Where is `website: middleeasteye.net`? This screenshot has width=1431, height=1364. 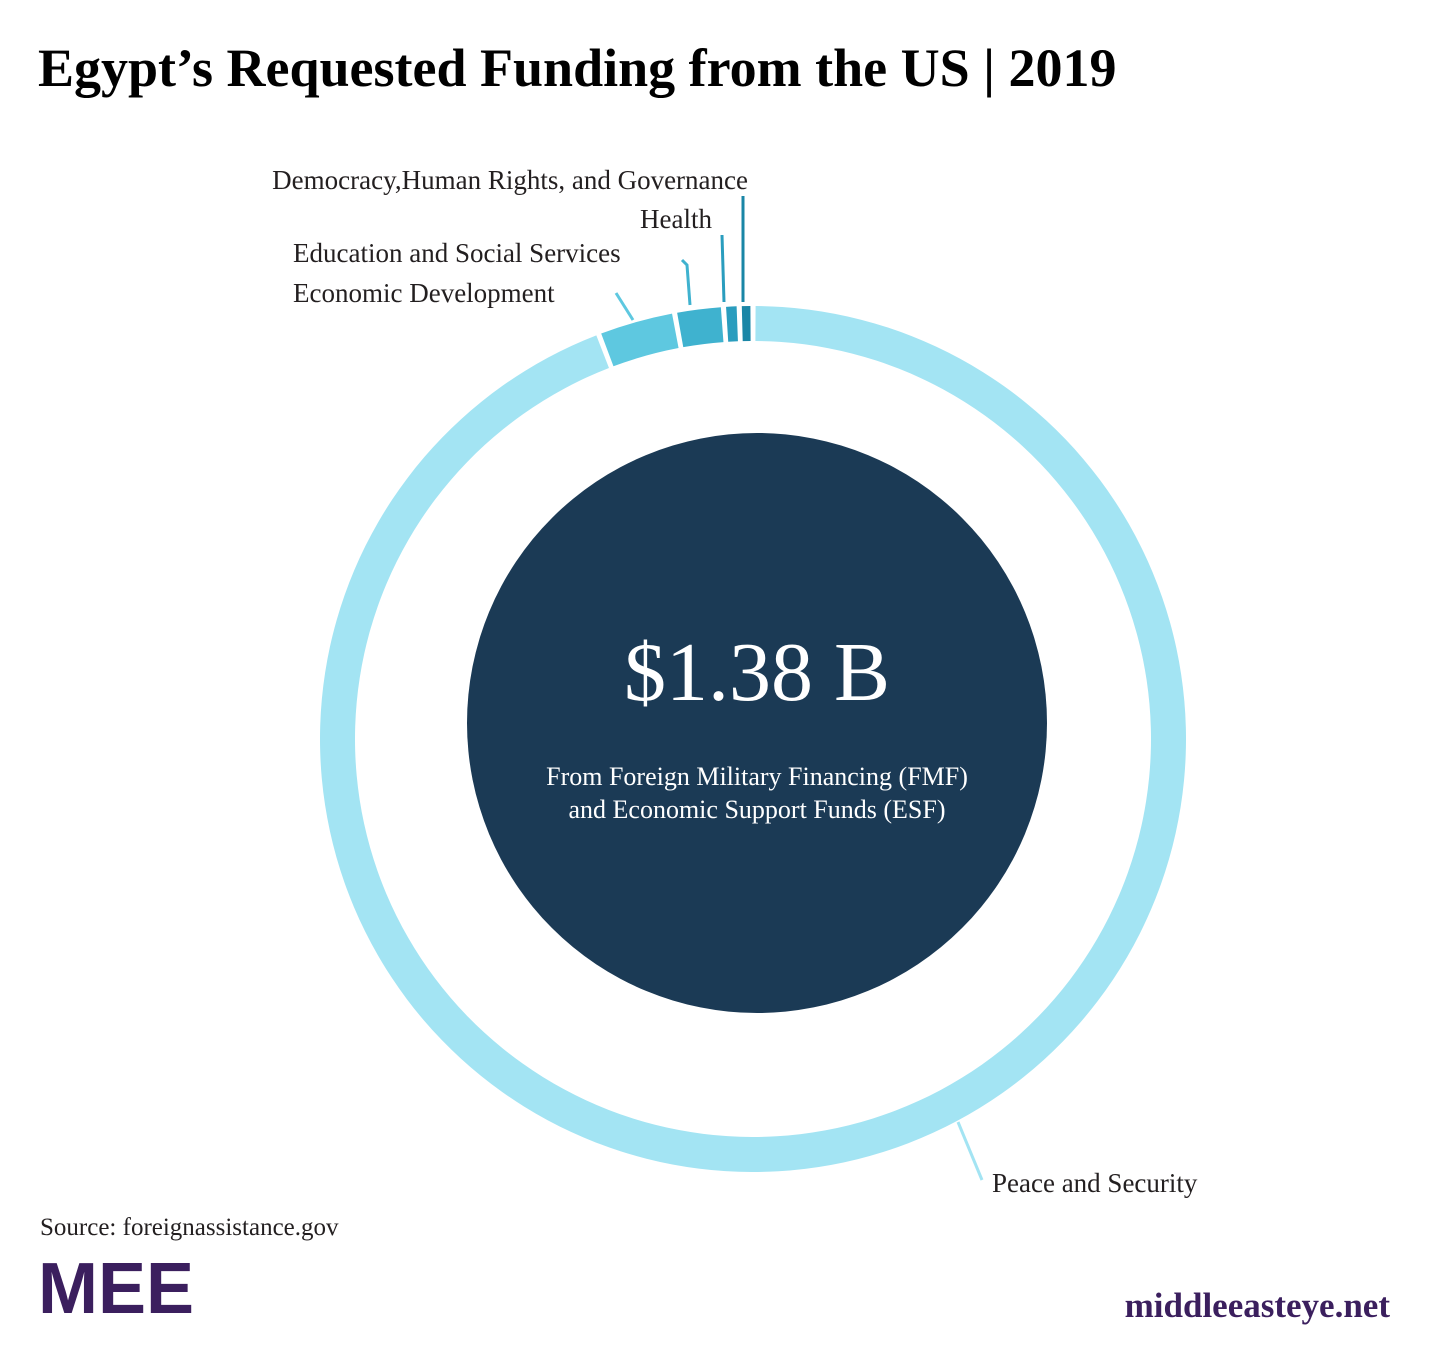
website: middleeasteye.net is located at coordinates (1258, 1305).